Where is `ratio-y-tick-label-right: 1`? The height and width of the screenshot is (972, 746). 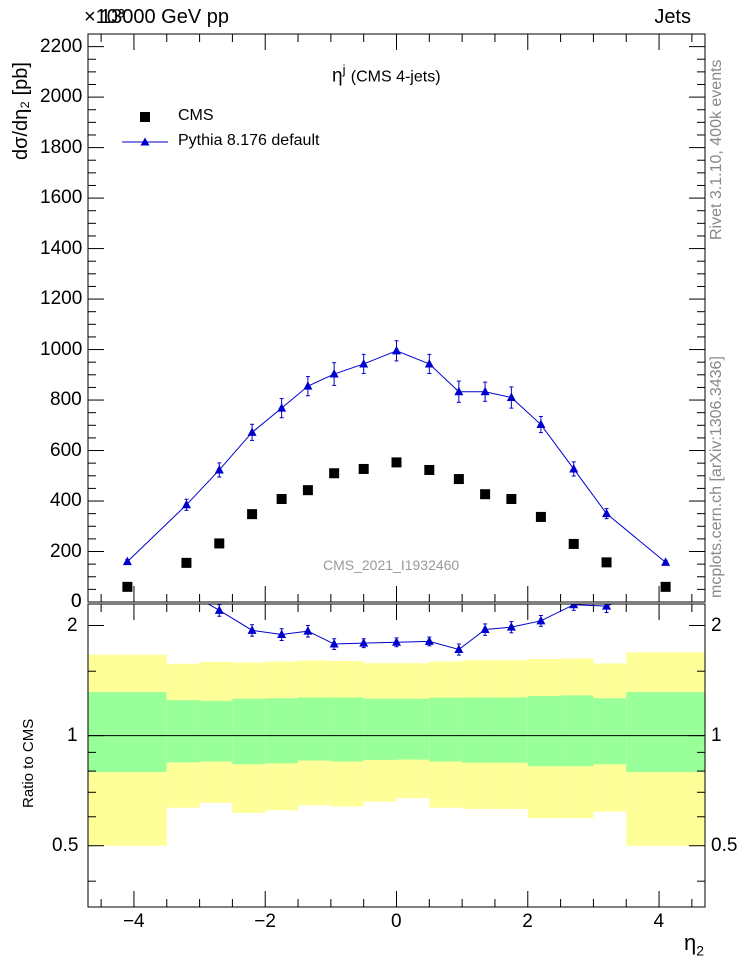
ratio-y-tick-label-right: 1 is located at coordinates (716, 735).